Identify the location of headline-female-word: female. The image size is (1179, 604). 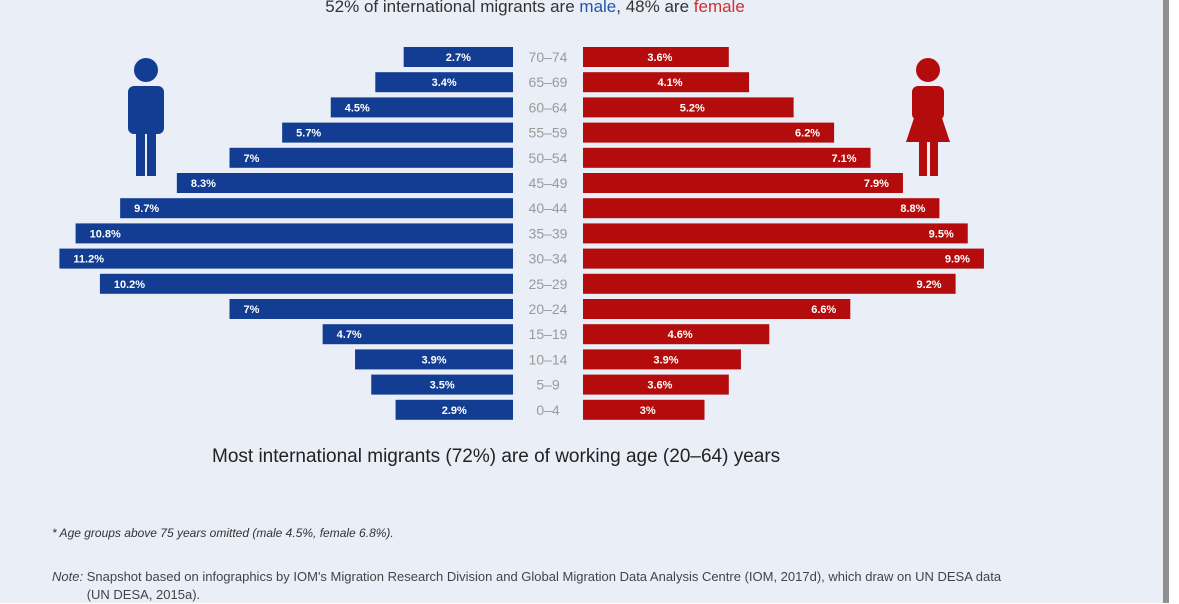
(719, 8).